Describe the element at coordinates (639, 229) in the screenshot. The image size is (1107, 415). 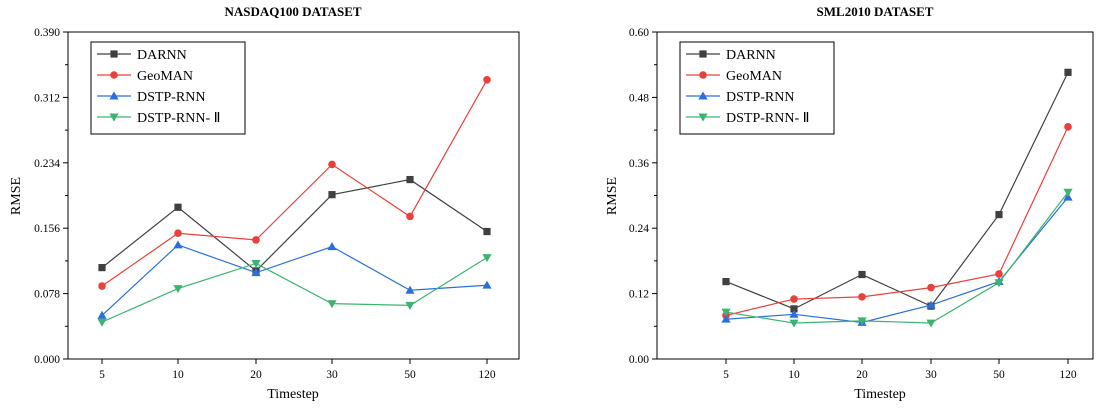
I see `y-tick-label: 0.24` at that location.